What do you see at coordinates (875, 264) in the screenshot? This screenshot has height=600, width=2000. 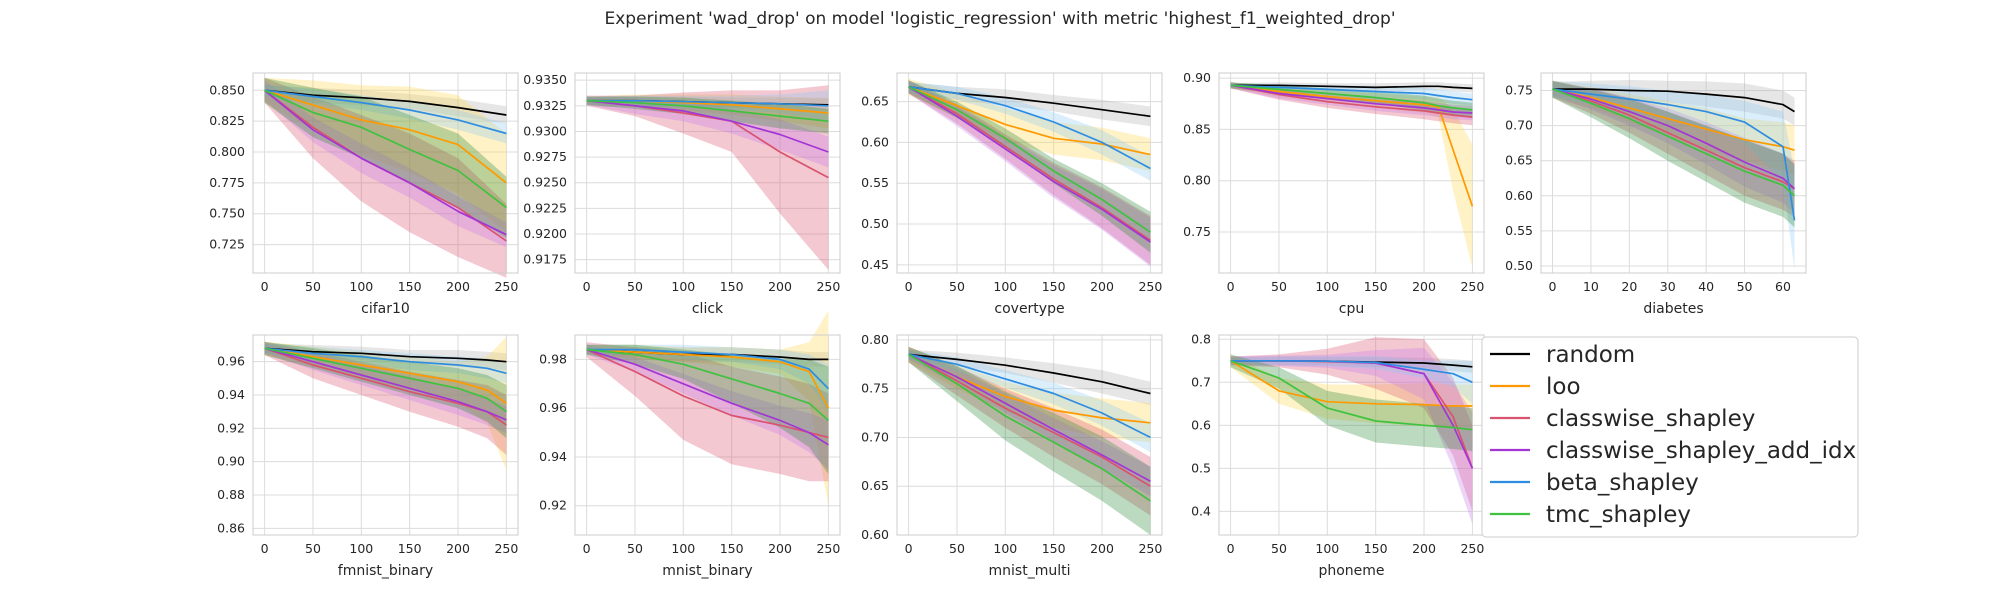 I see `y-tick-label: 0.45` at bounding box center [875, 264].